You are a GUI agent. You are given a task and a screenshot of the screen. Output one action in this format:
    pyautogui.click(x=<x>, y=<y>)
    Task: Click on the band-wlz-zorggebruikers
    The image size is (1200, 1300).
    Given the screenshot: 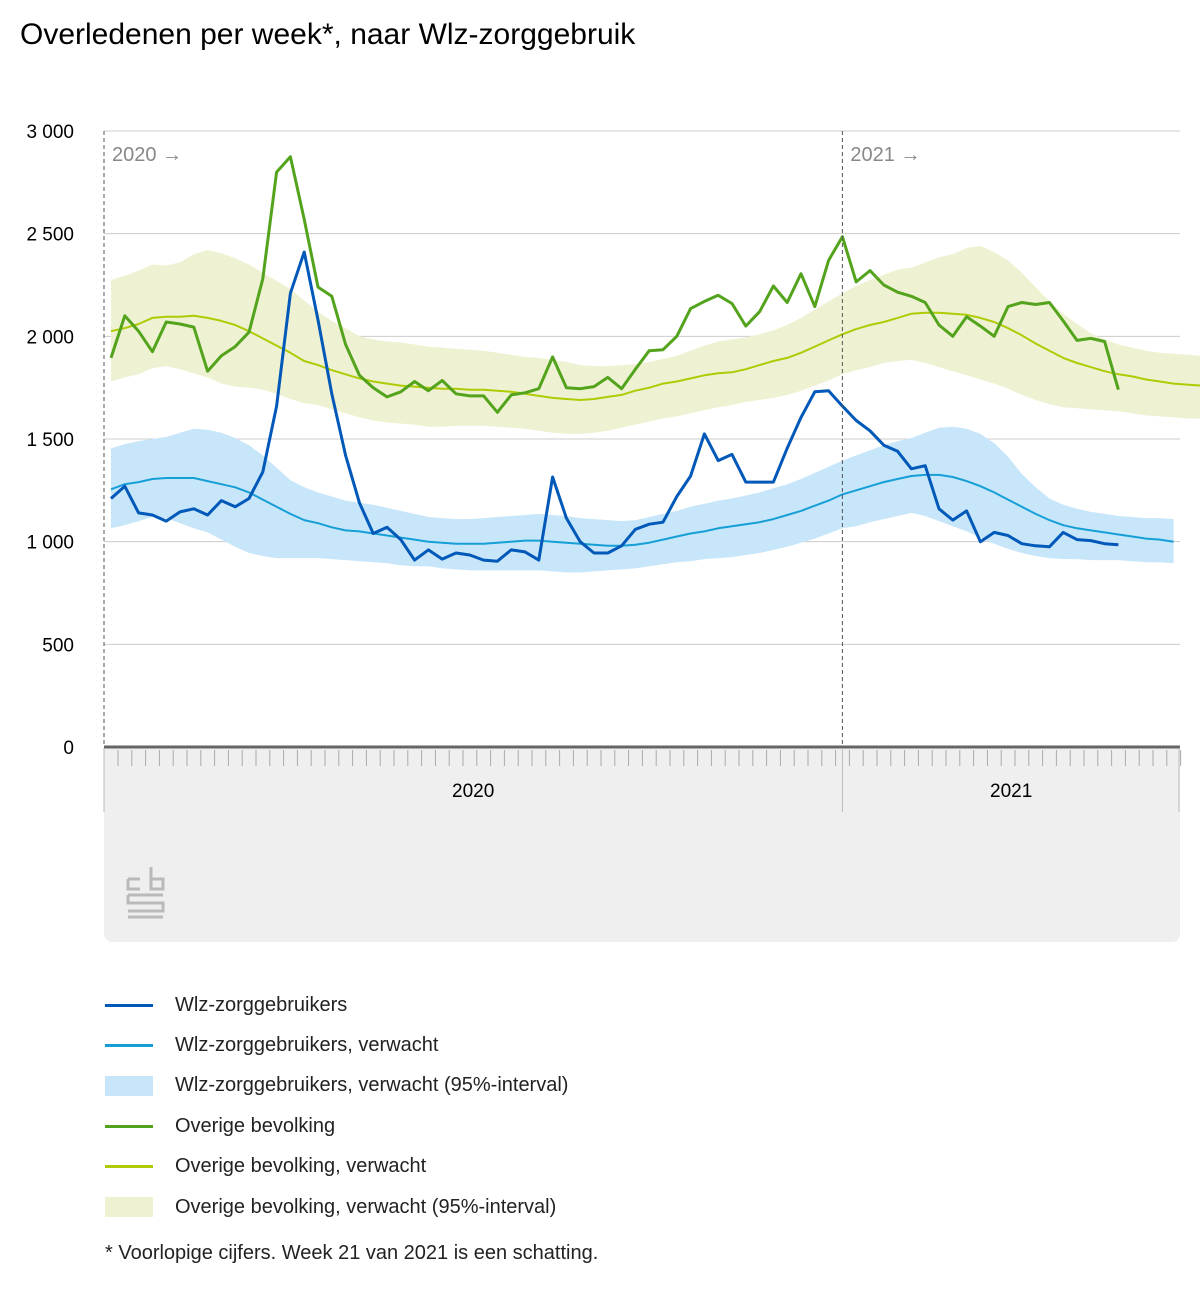 What is the action you would take?
    pyautogui.click(x=642, y=499)
    